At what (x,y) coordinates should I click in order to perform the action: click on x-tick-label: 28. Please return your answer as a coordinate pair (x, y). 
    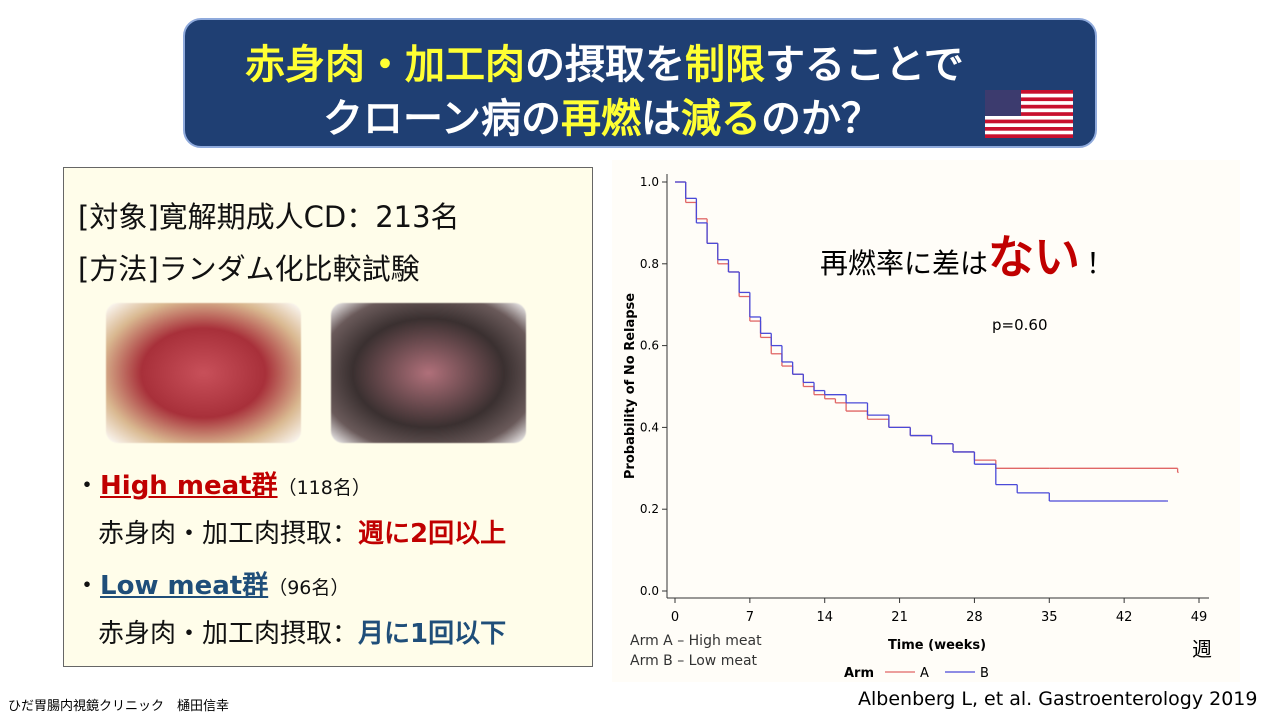
    Looking at the image, I should click on (974, 617).